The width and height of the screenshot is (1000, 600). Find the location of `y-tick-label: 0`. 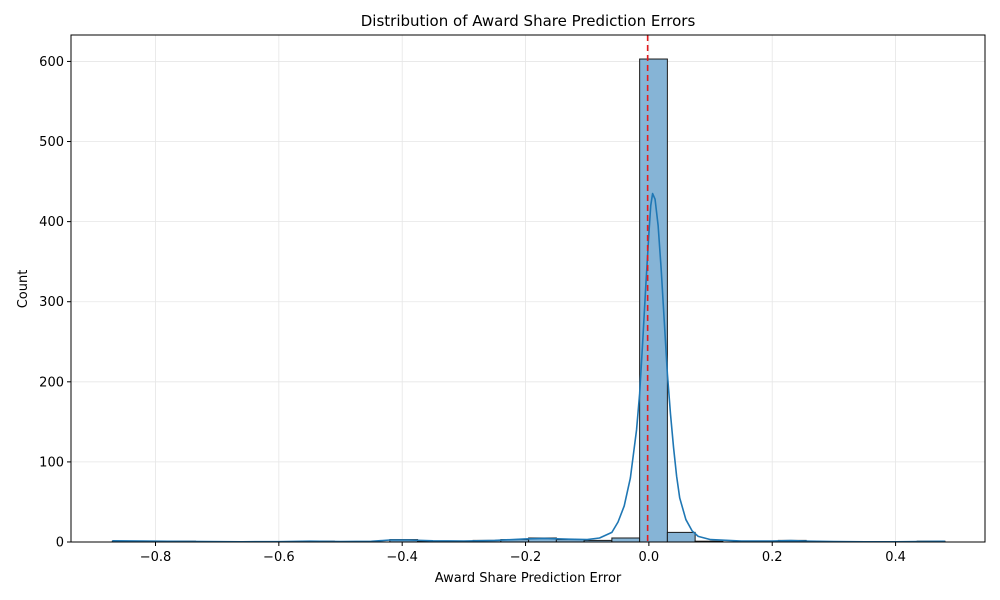

y-tick-label: 0 is located at coordinates (60, 543).